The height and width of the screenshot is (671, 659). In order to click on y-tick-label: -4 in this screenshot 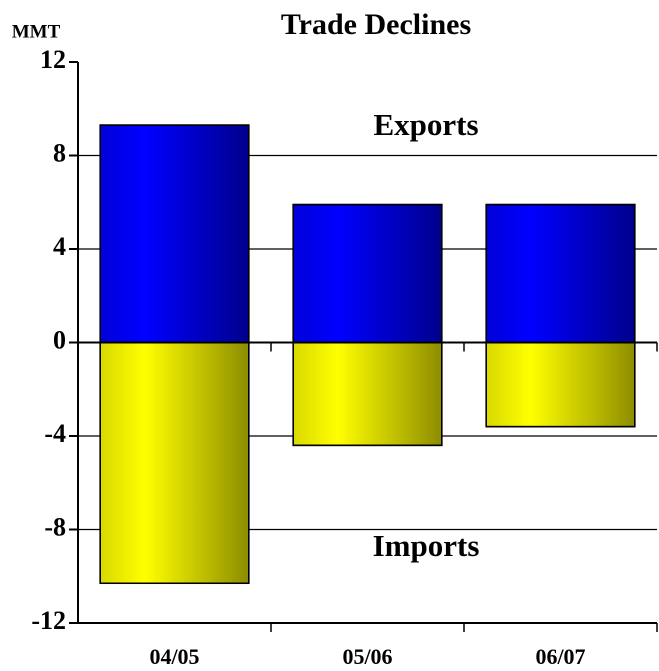, I will do `click(55, 433)`.